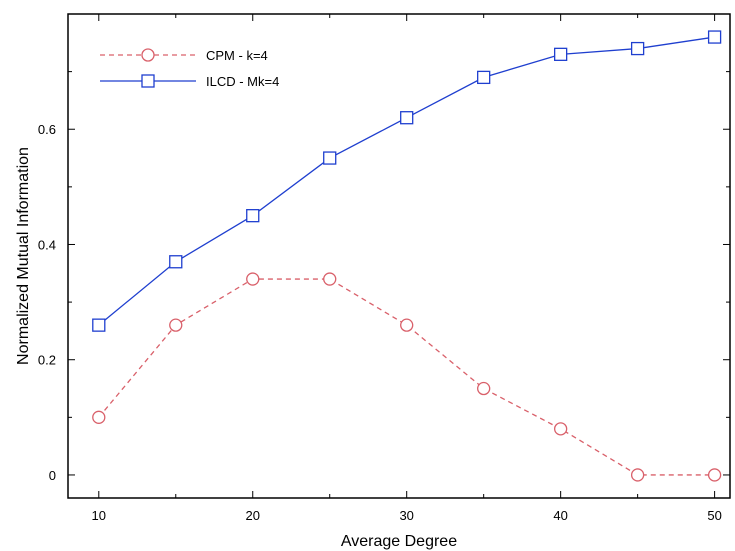  What do you see at coordinates (242, 81) in the screenshot?
I see `legend-label: ILCD - Mk=4` at bounding box center [242, 81].